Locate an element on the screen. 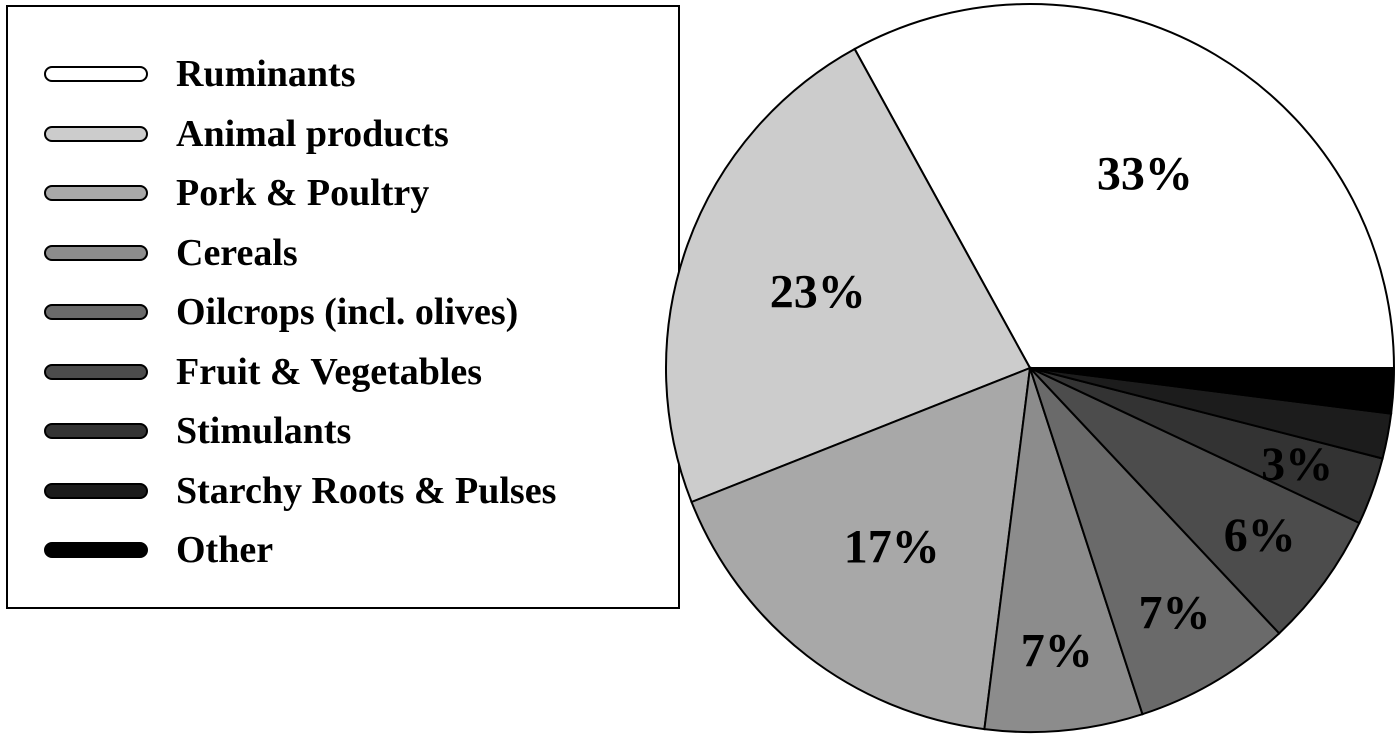  legend-label: Starchy Roots & Pulses is located at coordinates (366, 490).